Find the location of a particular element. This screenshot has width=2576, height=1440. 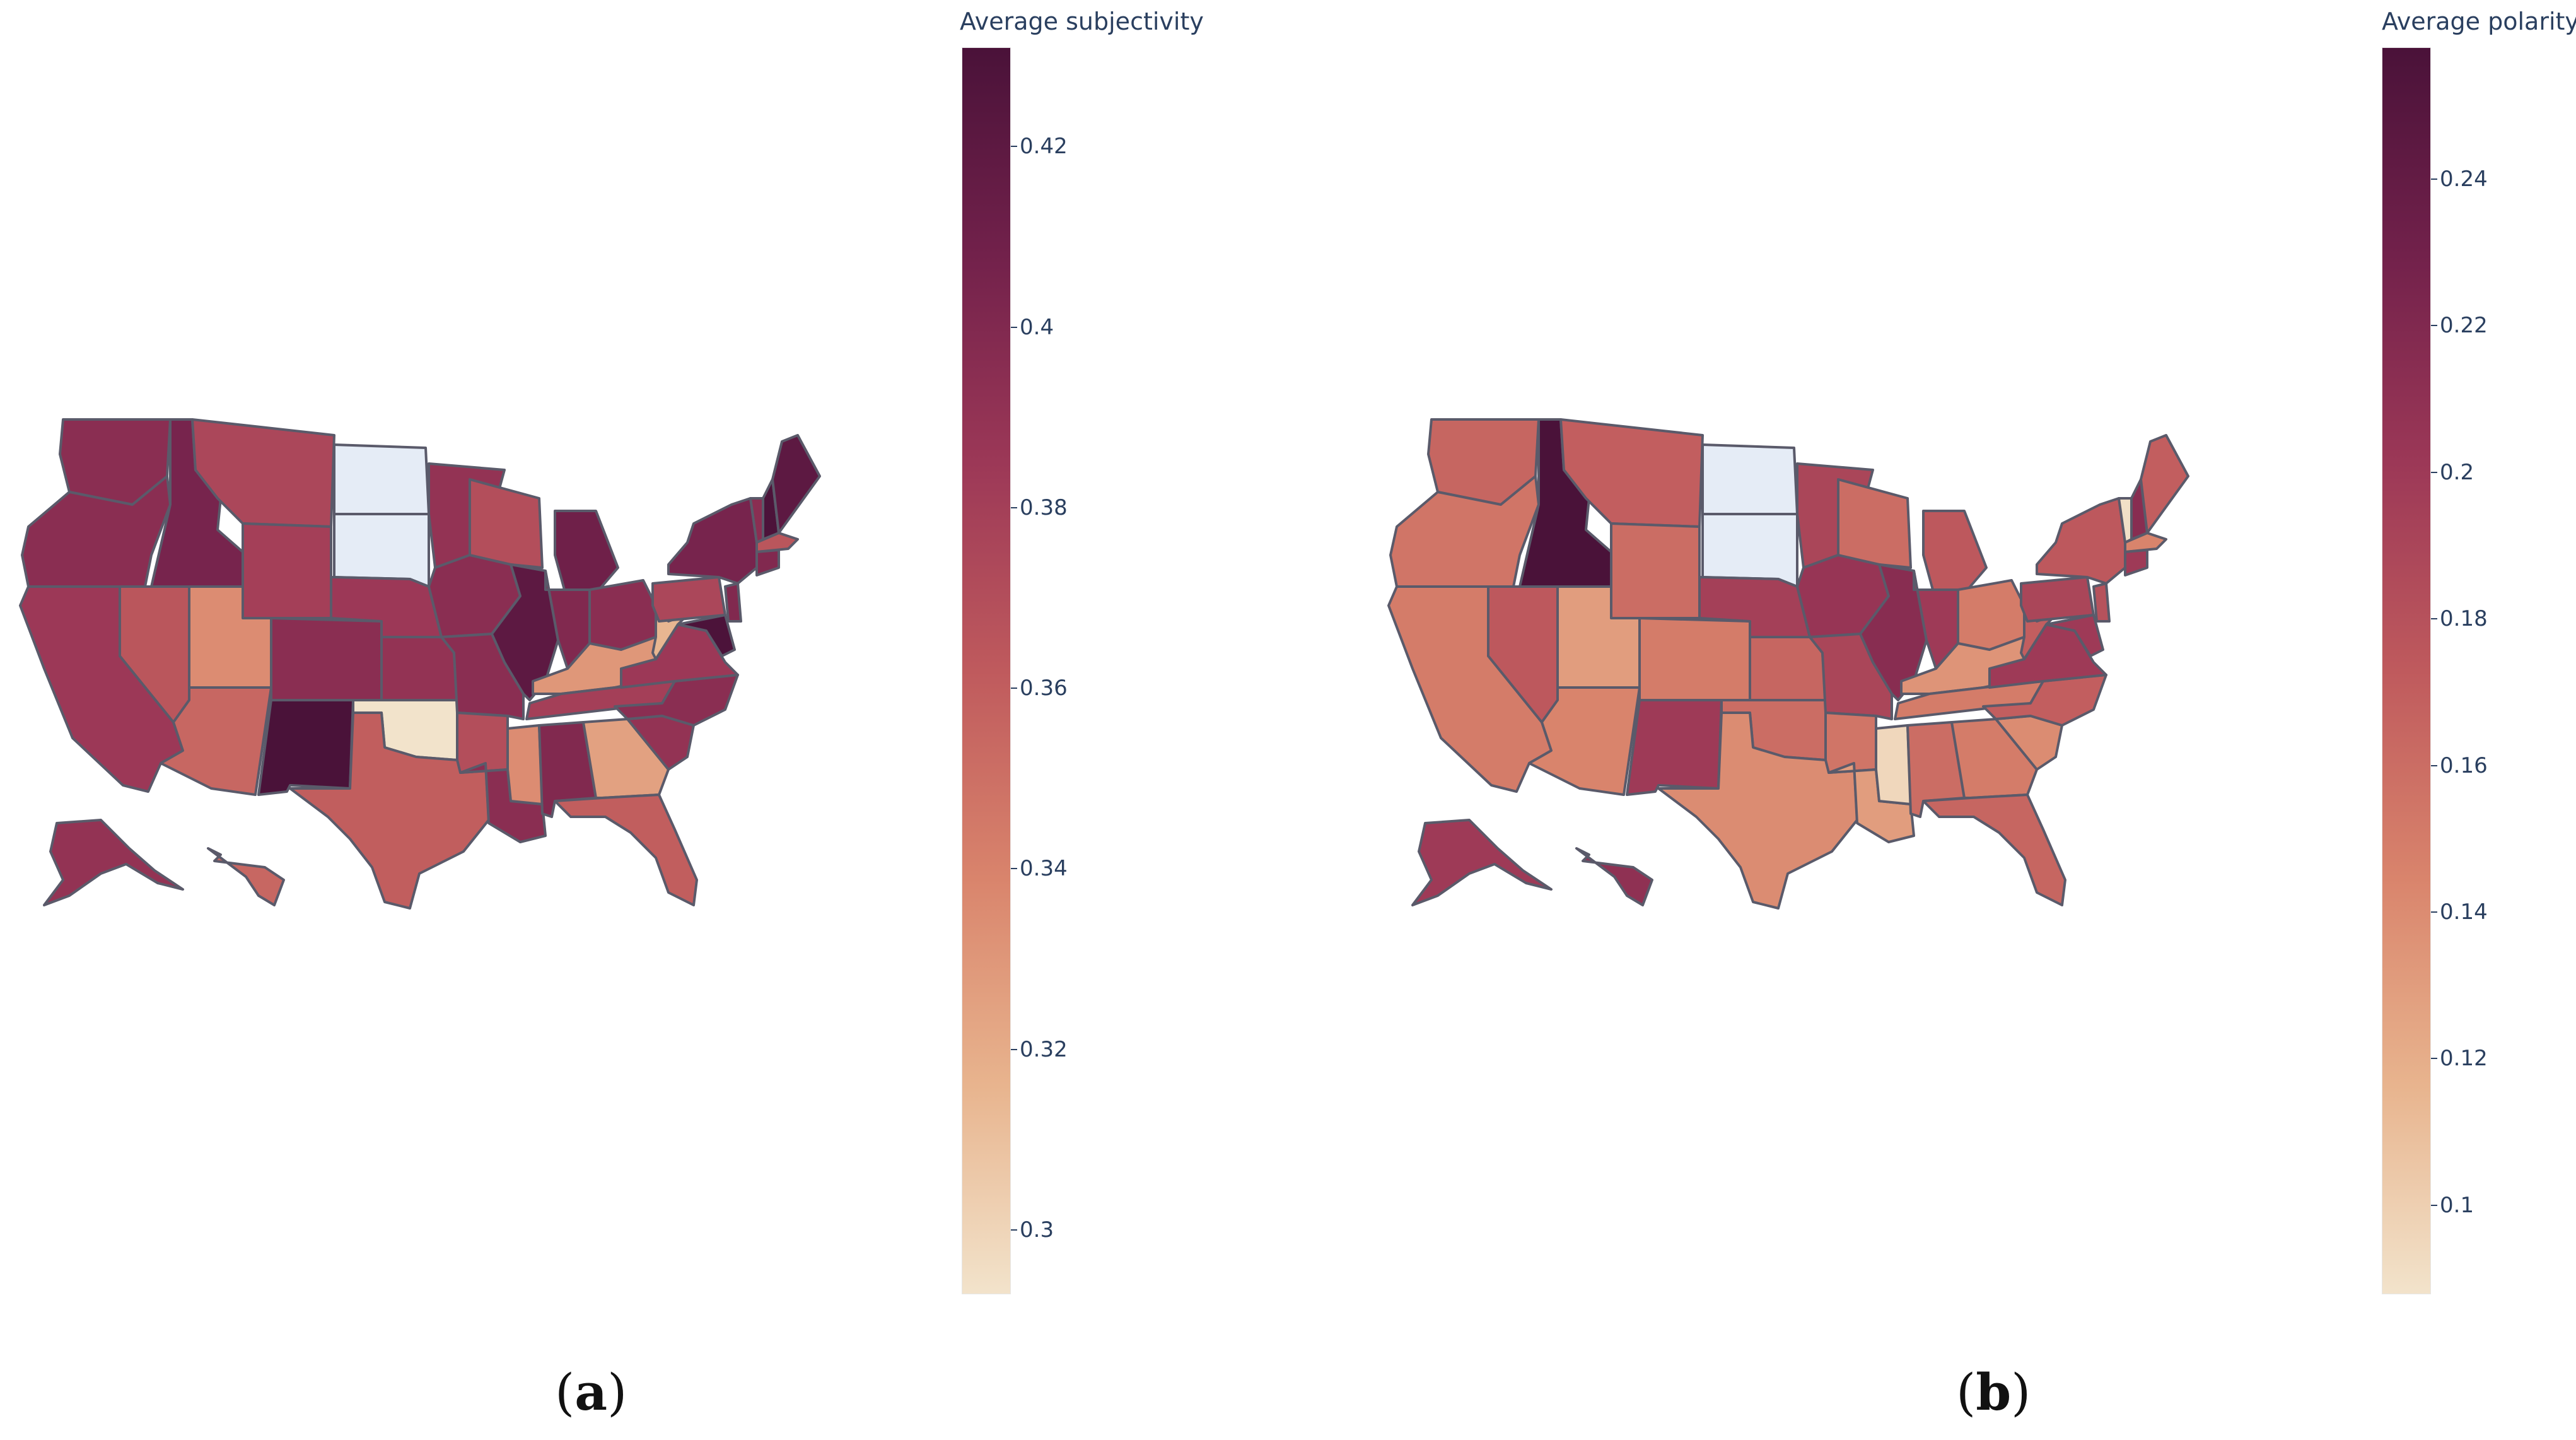

colorbar-tick-label: 0.24 is located at coordinates (2464, 179).